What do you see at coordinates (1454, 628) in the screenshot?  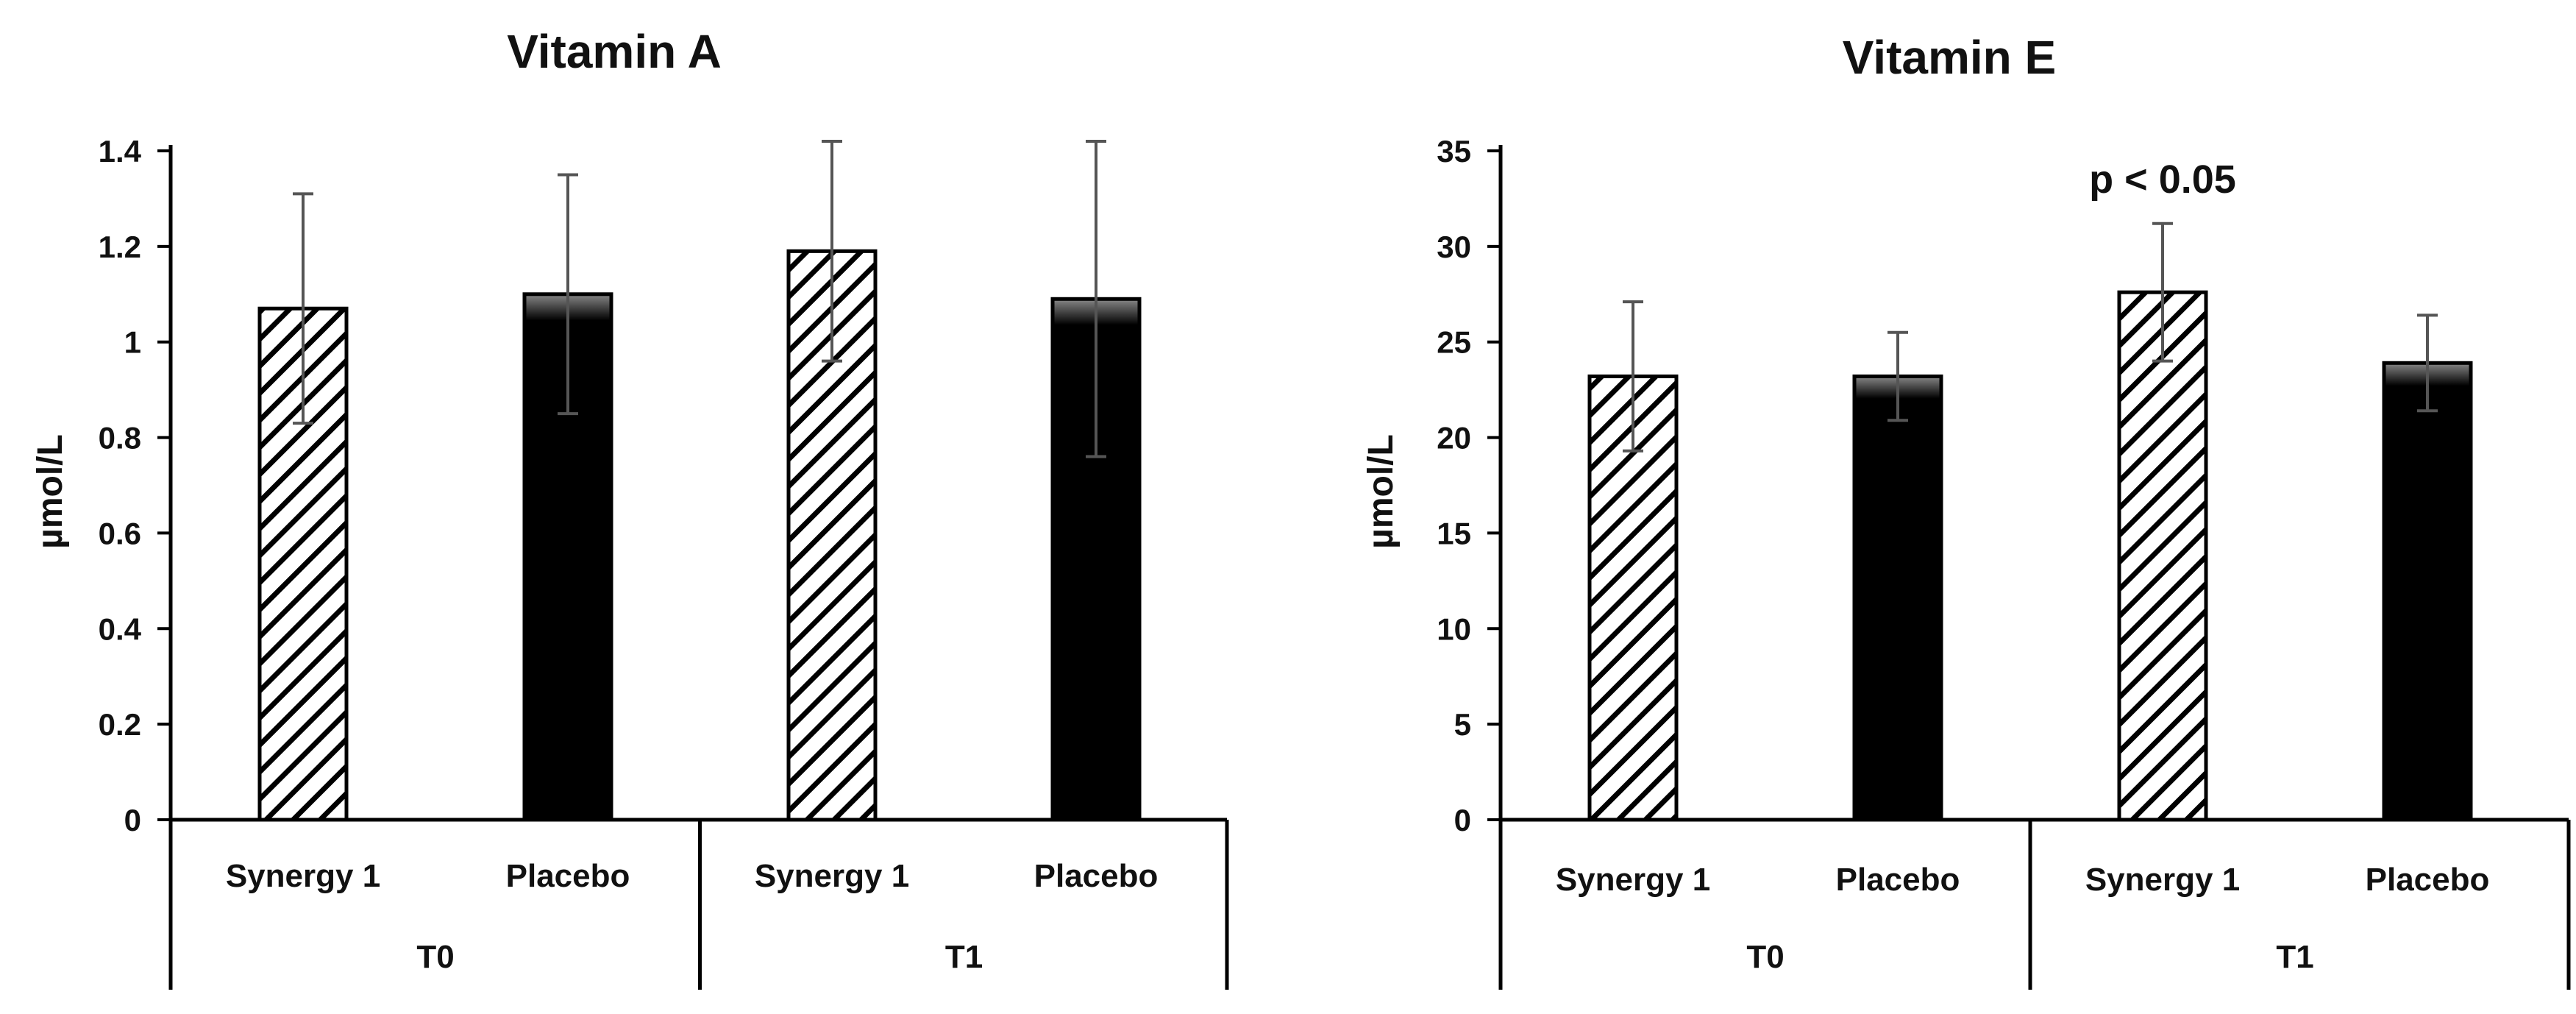 I see `y-tick-label: 10` at bounding box center [1454, 628].